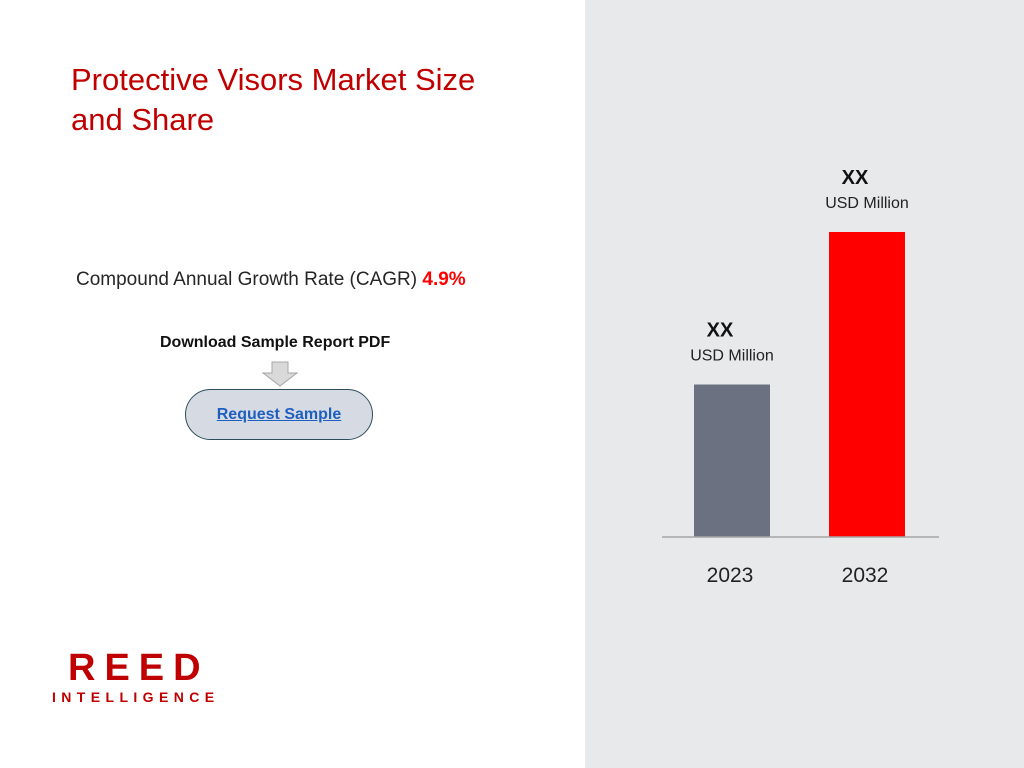 This screenshot has height=768, width=1024. Describe the element at coordinates (275, 342) in the screenshot. I see `download-label: Download Sample Report PDF` at that location.